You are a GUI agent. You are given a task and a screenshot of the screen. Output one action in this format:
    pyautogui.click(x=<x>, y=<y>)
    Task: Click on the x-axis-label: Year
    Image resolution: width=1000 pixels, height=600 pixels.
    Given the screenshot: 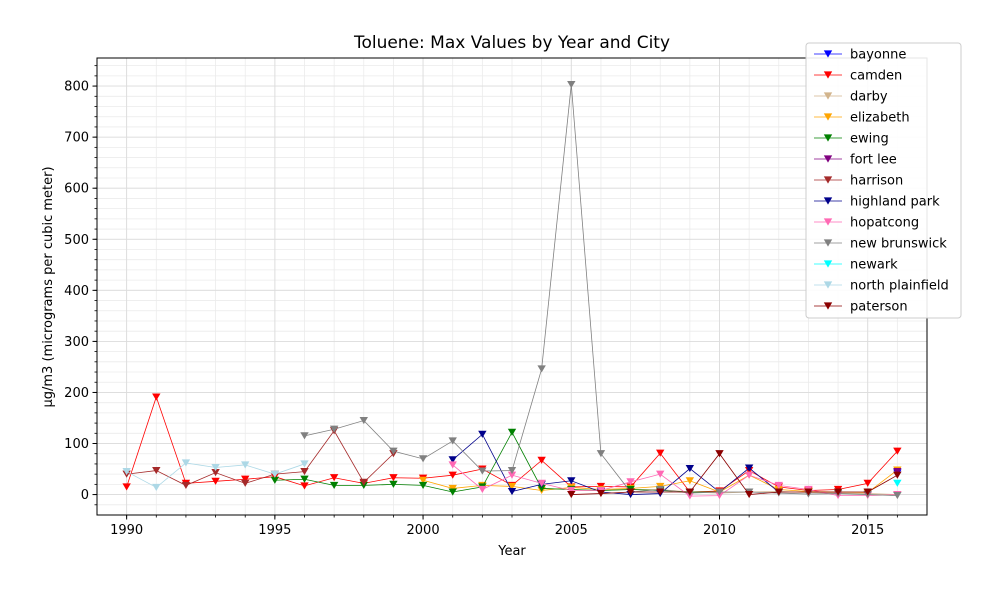 What is the action you would take?
    pyautogui.click(x=511, y=551)
    